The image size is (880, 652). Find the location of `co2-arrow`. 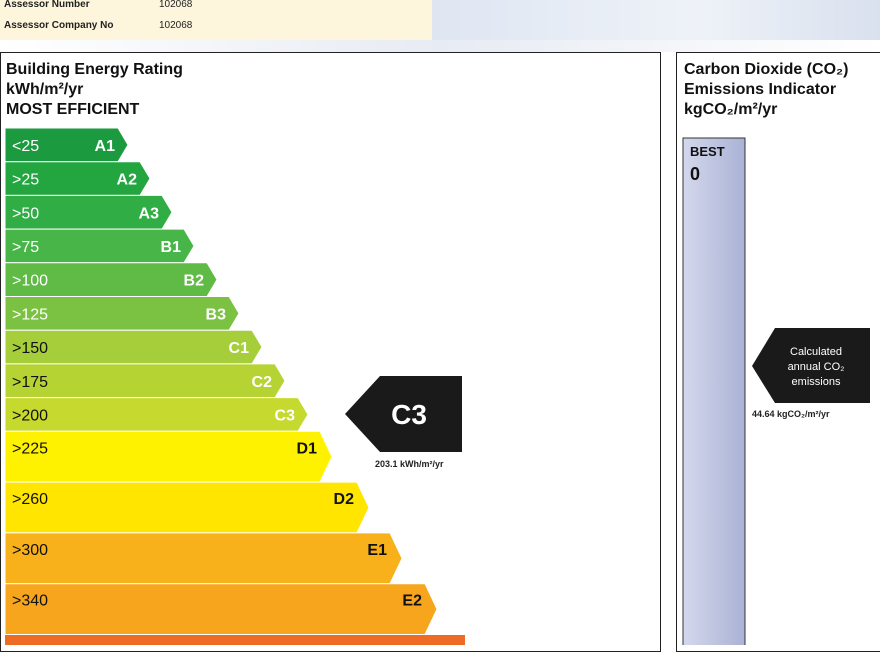

co2-arrow is located at coordinates (811, 365).